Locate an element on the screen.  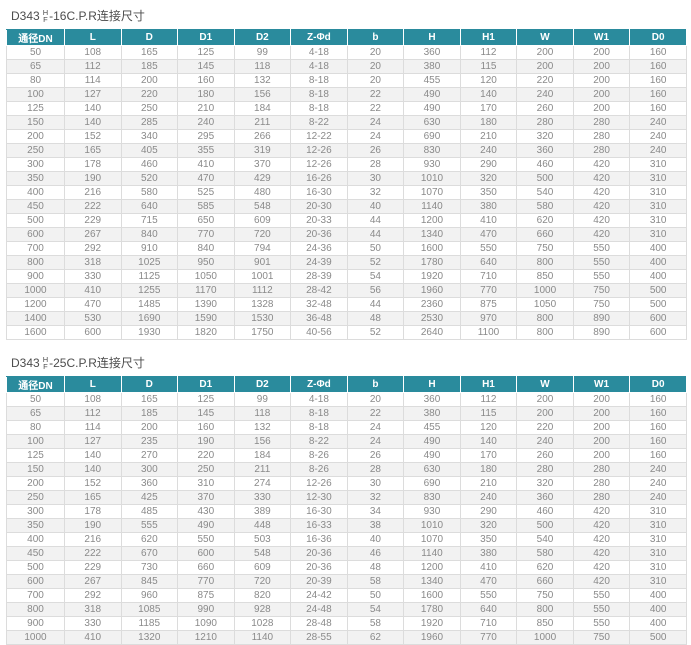
table-cell: 1140 is located at coordinates (432, 206).